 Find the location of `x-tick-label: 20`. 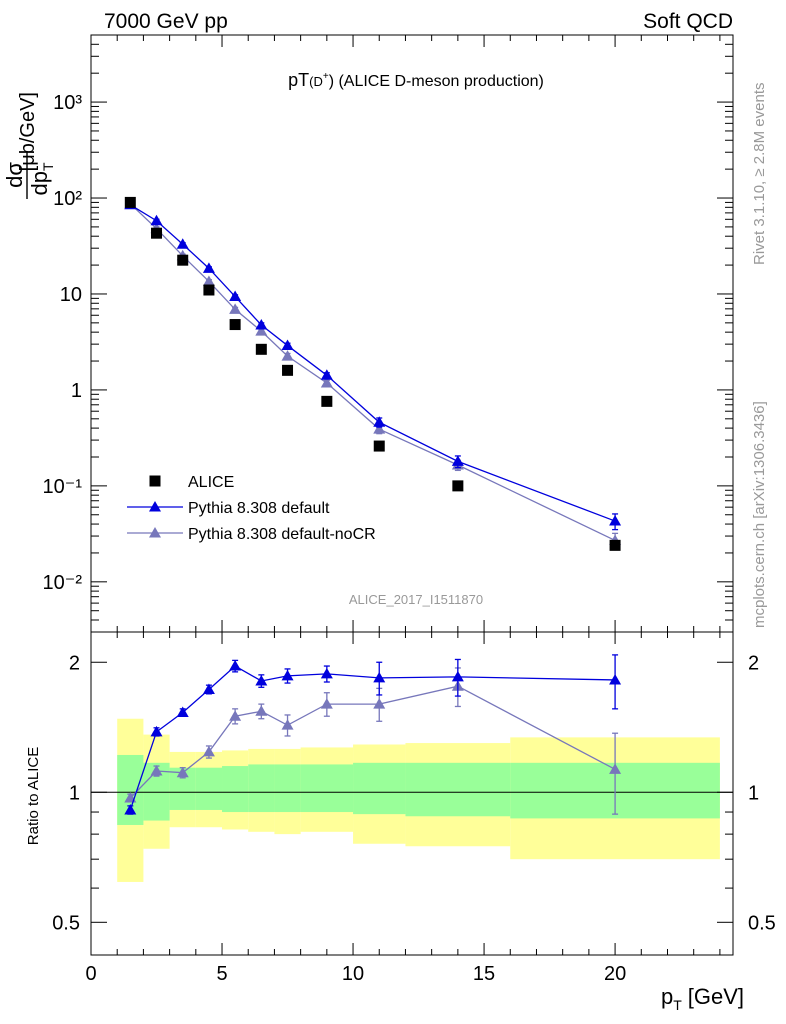

x-tick-label: 20 is located at coordinates (615, 974).